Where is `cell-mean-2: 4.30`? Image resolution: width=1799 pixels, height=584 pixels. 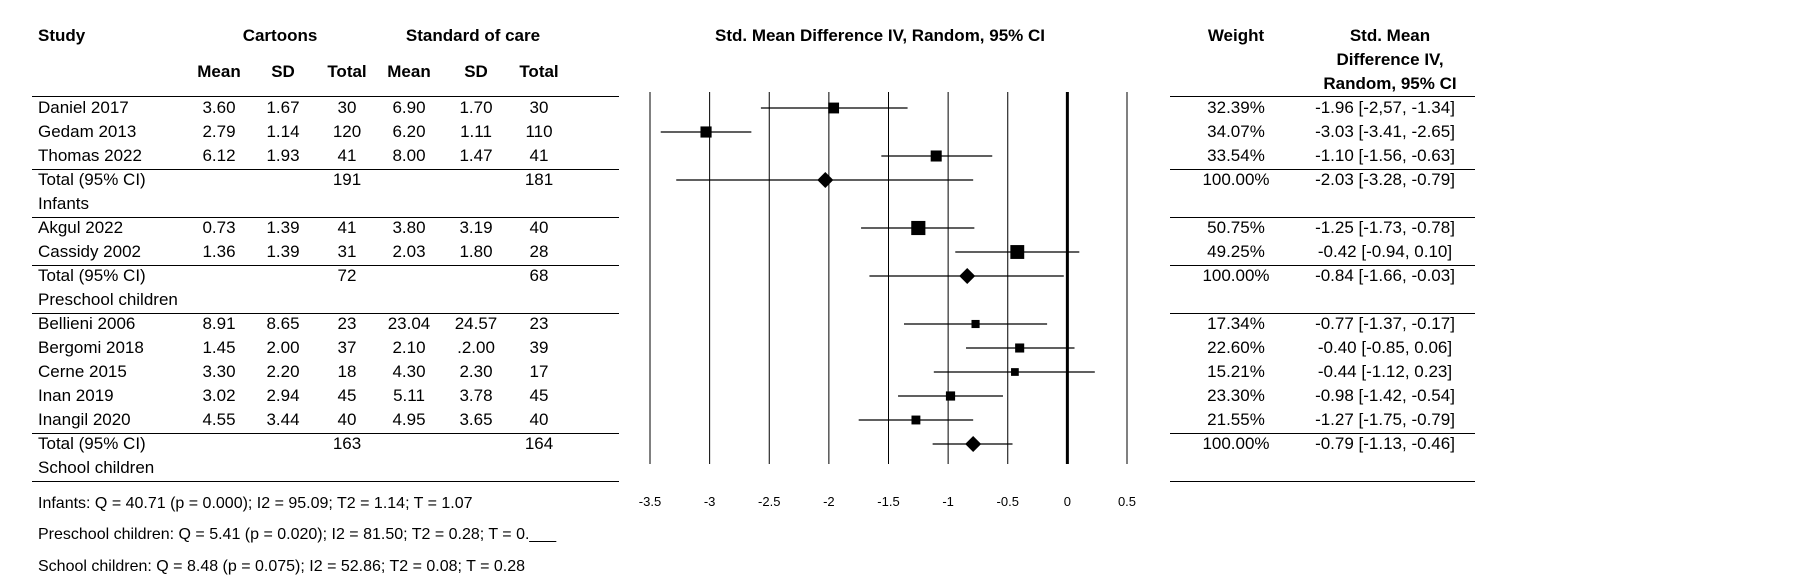 cell-mean-2: 4.30 is located at coordinates (409, 371).